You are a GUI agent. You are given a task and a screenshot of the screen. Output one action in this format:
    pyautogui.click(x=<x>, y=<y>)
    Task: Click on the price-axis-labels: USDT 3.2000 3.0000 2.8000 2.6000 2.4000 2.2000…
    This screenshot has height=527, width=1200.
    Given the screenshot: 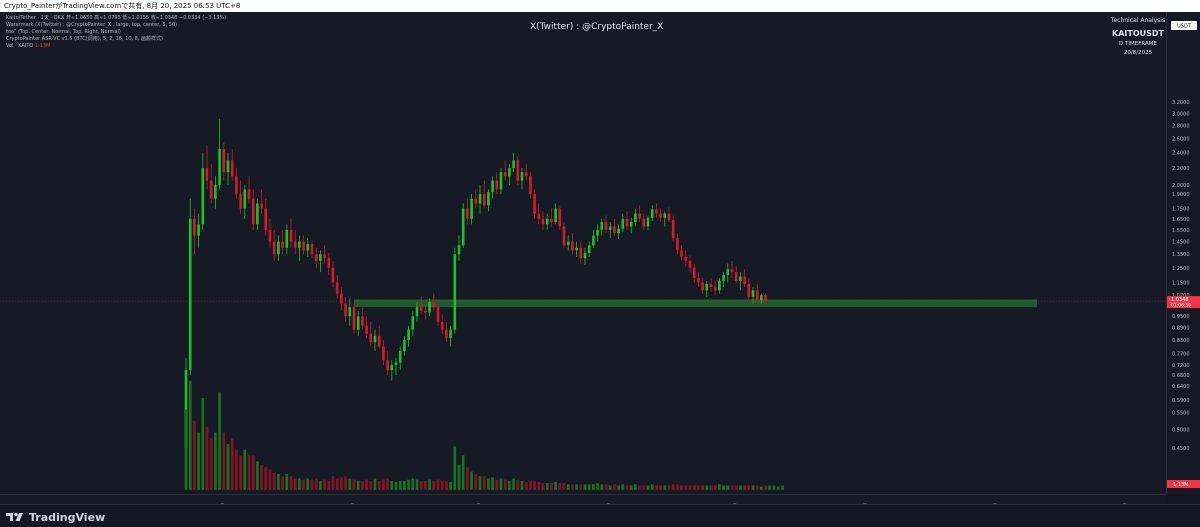 What is the action you would take?
    pyautogui.click(x=1183, y=253)
    